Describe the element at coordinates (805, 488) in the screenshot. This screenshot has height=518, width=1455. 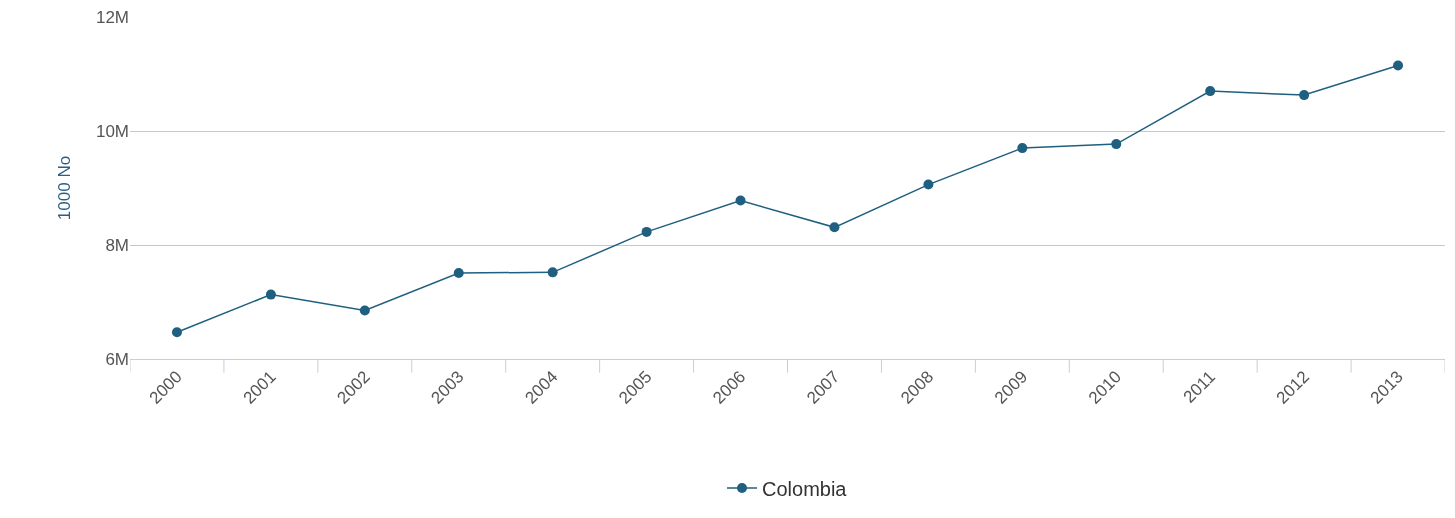
I see `legend-label: Colombia` at that location.